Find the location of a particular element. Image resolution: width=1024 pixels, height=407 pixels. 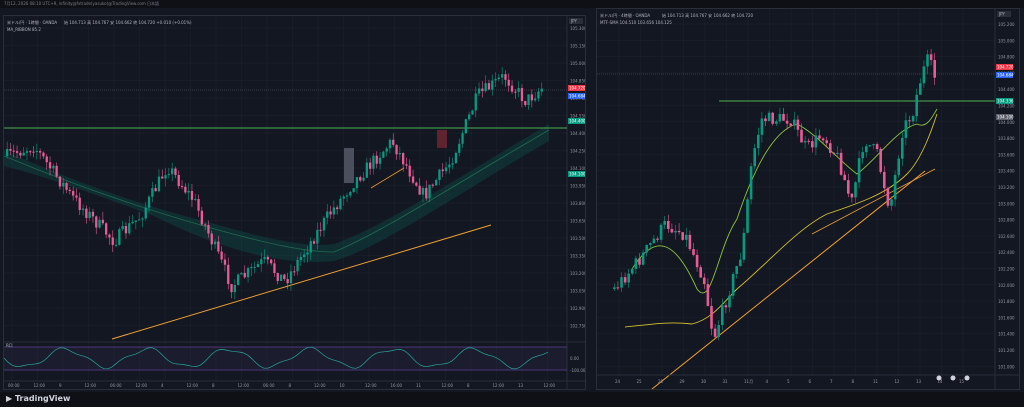

price-tick-label: 102.750 is located at coordinates (577, 326).